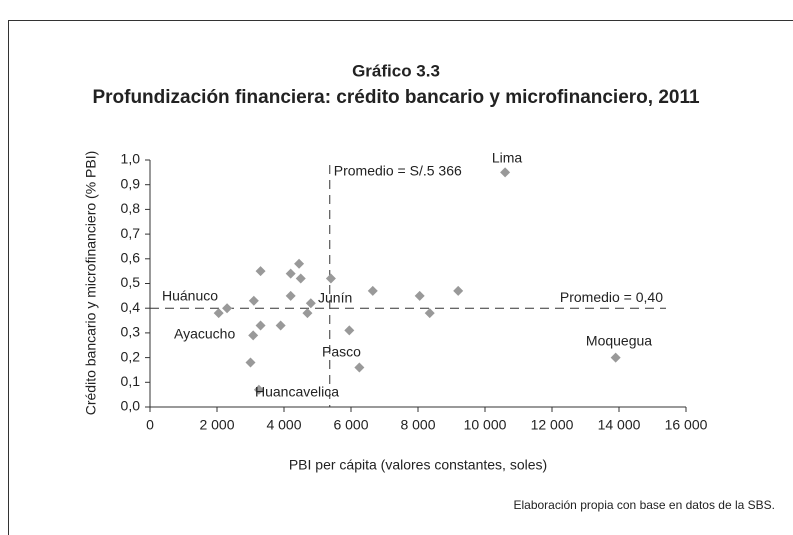 This screenshot has height=535, width=793. Describe the element at coordinates (131, 233) in the screenshot. I see `y-tick-label: 0,7` at that location.